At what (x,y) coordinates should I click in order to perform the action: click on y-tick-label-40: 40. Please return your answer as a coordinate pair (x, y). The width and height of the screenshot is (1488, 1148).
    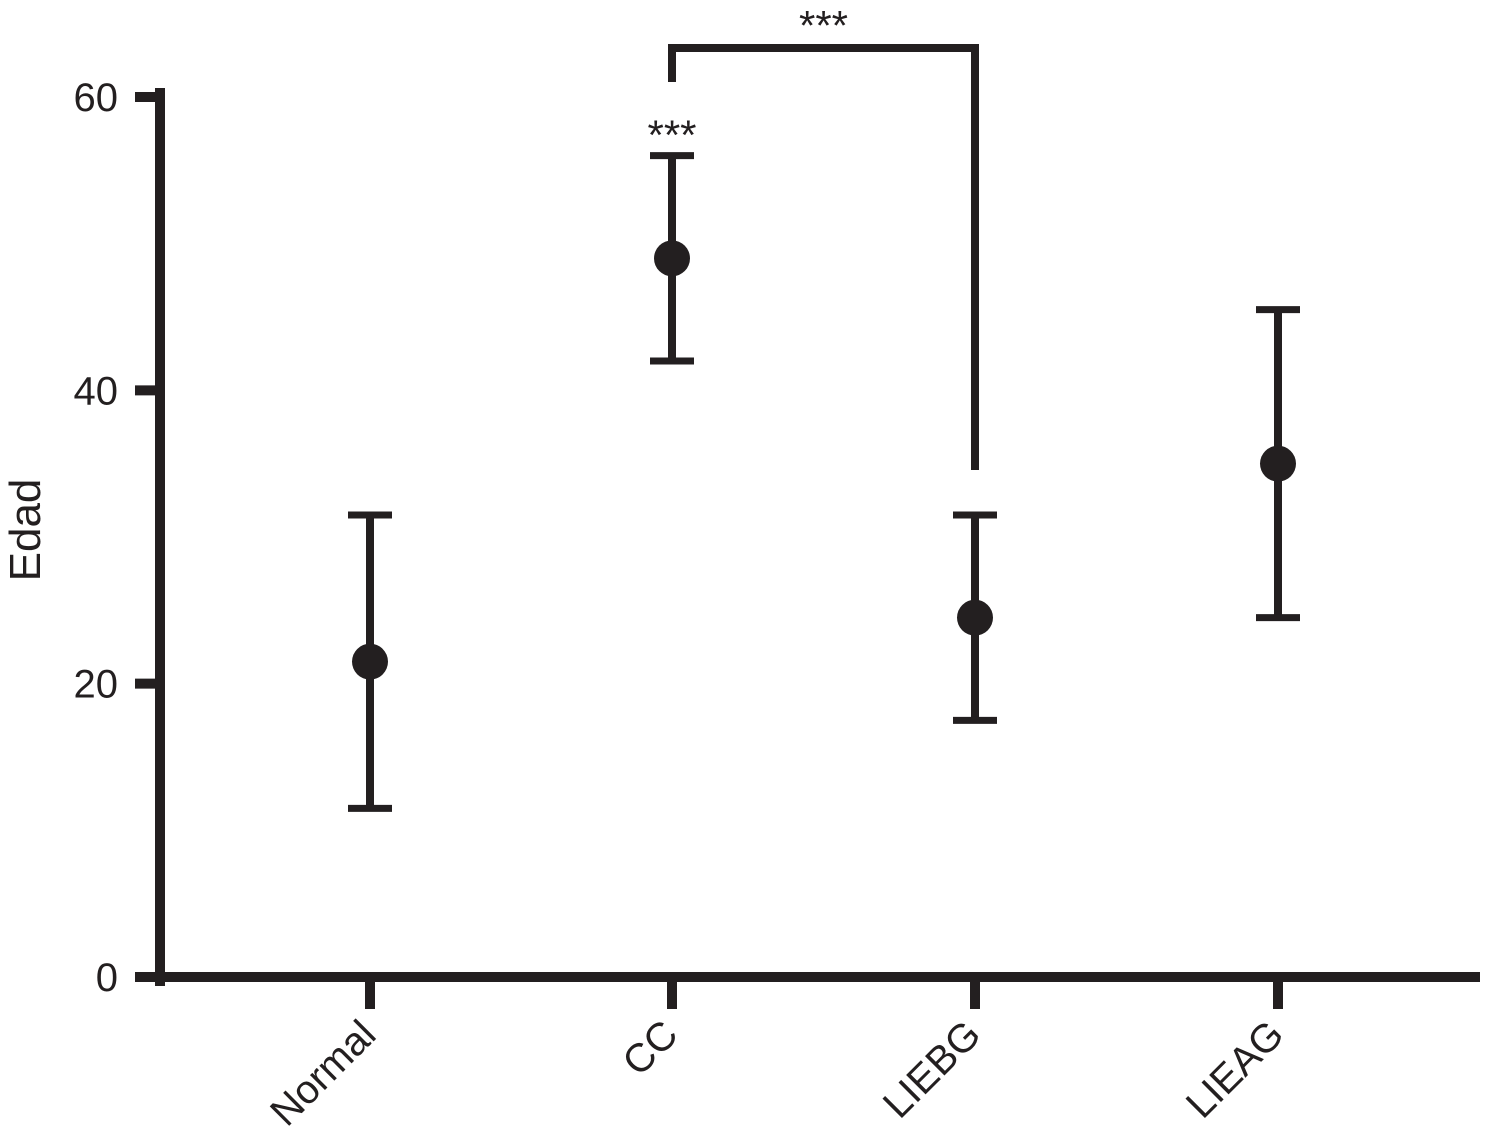
    Looking at the image, I should click on (96, 391).